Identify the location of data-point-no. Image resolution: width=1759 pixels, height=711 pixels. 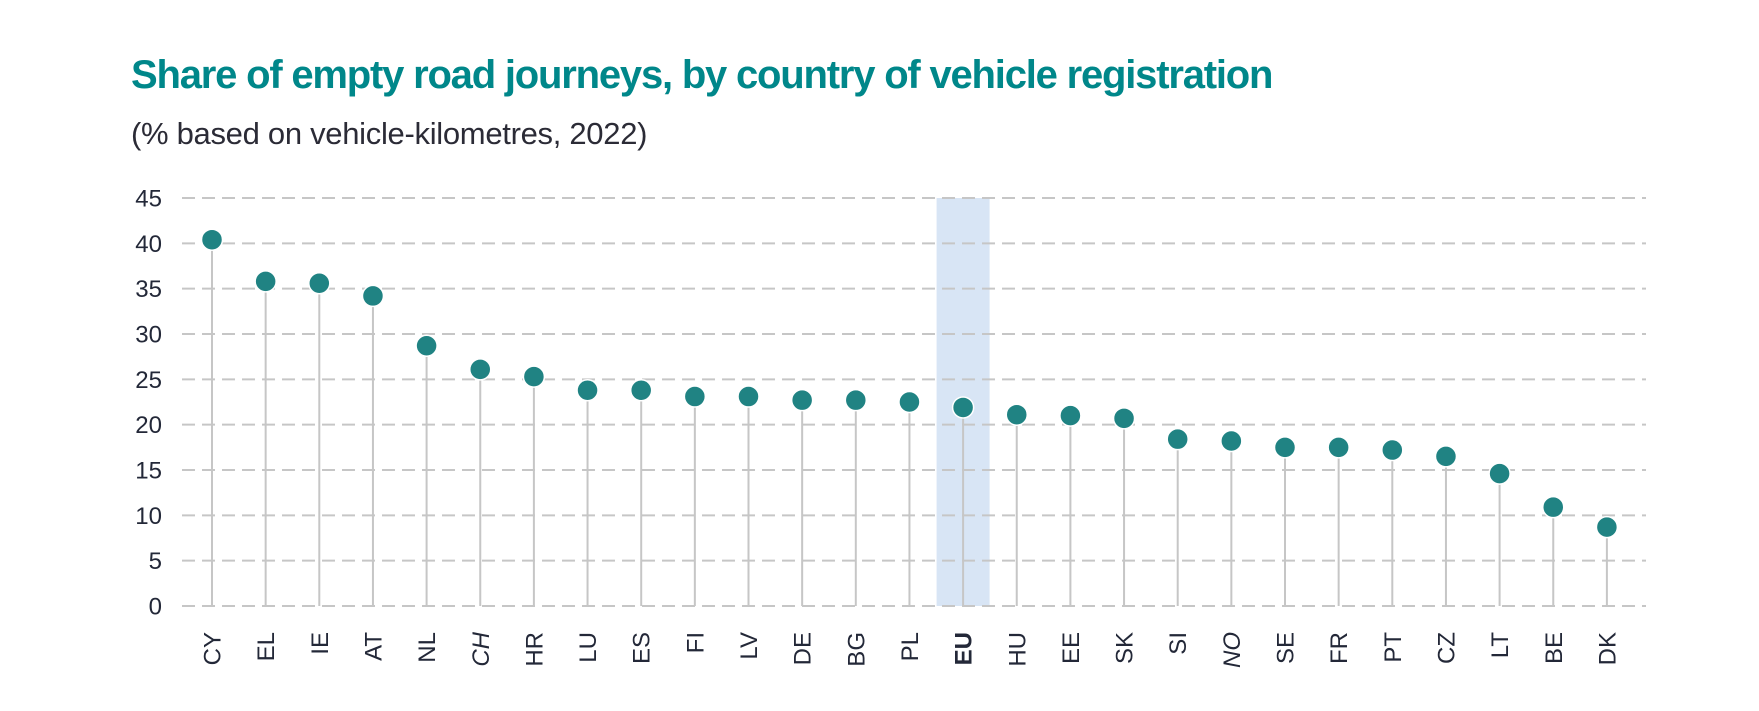
(1231, 441).